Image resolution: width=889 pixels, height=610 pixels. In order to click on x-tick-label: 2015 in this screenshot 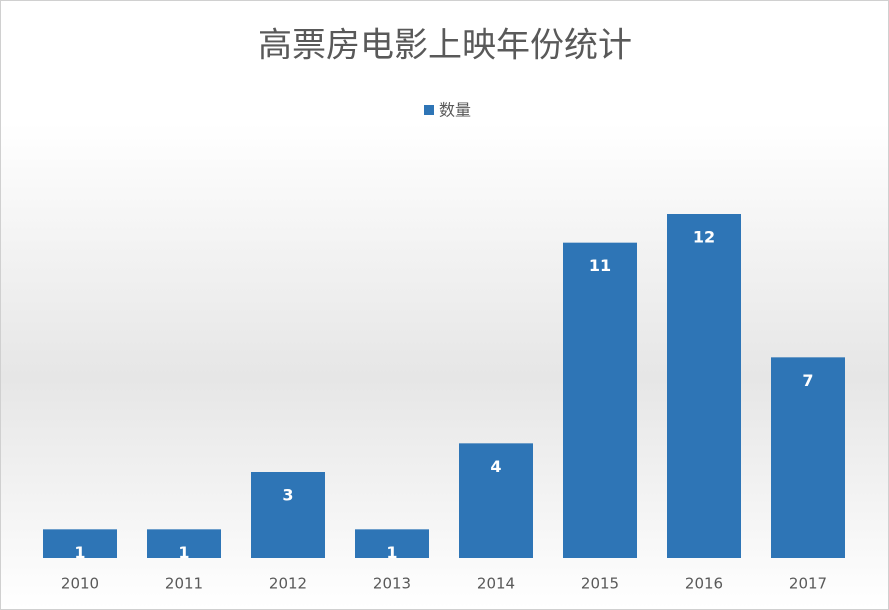, I will do `click(600, 584)`.